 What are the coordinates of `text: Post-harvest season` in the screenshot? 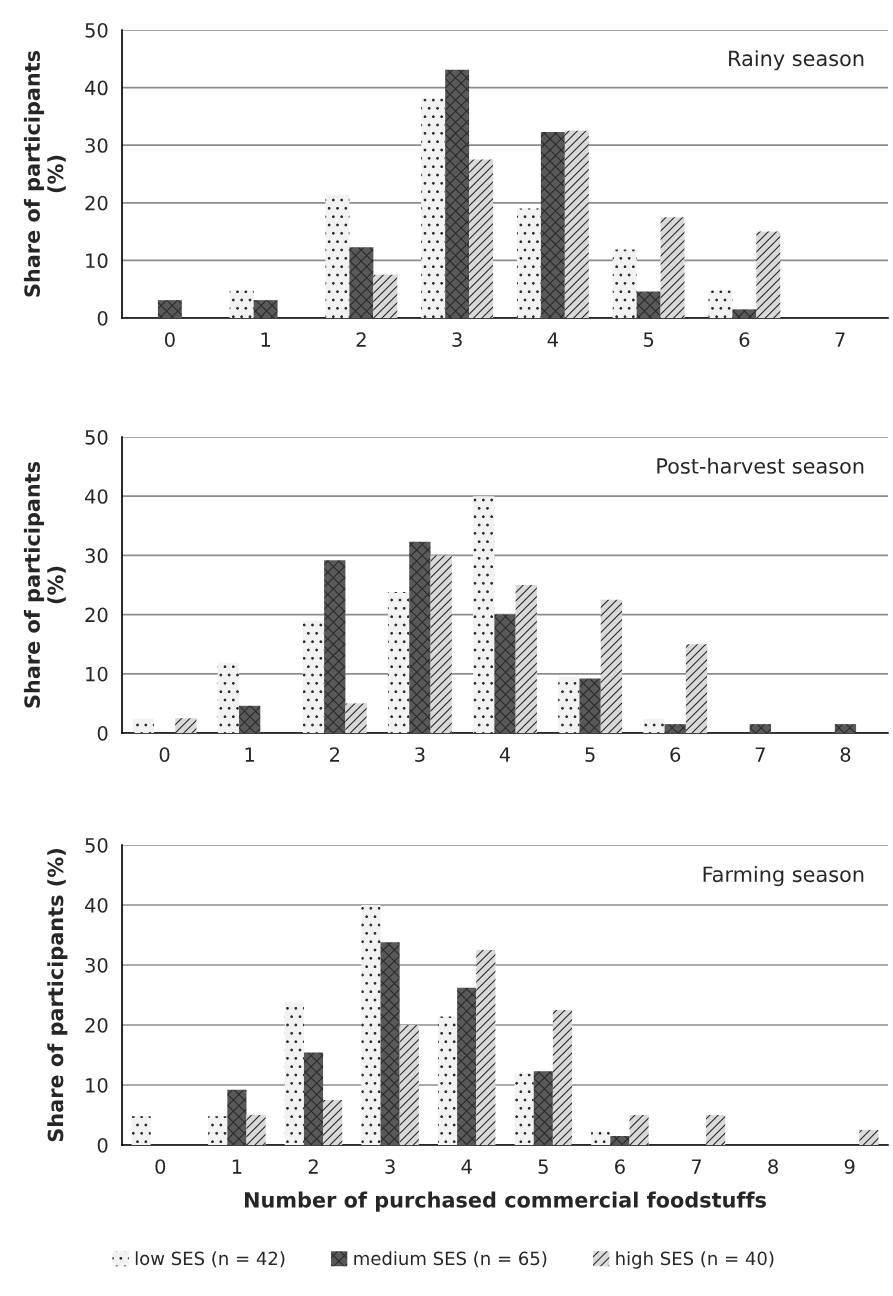 It's located at (760, 465).